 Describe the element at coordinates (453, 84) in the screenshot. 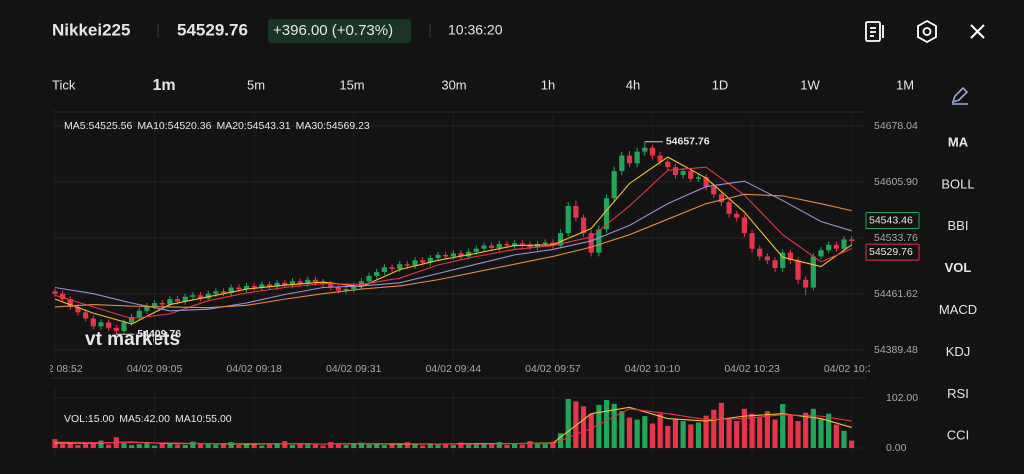

I see `timeframe-tab: 30m` at that location.